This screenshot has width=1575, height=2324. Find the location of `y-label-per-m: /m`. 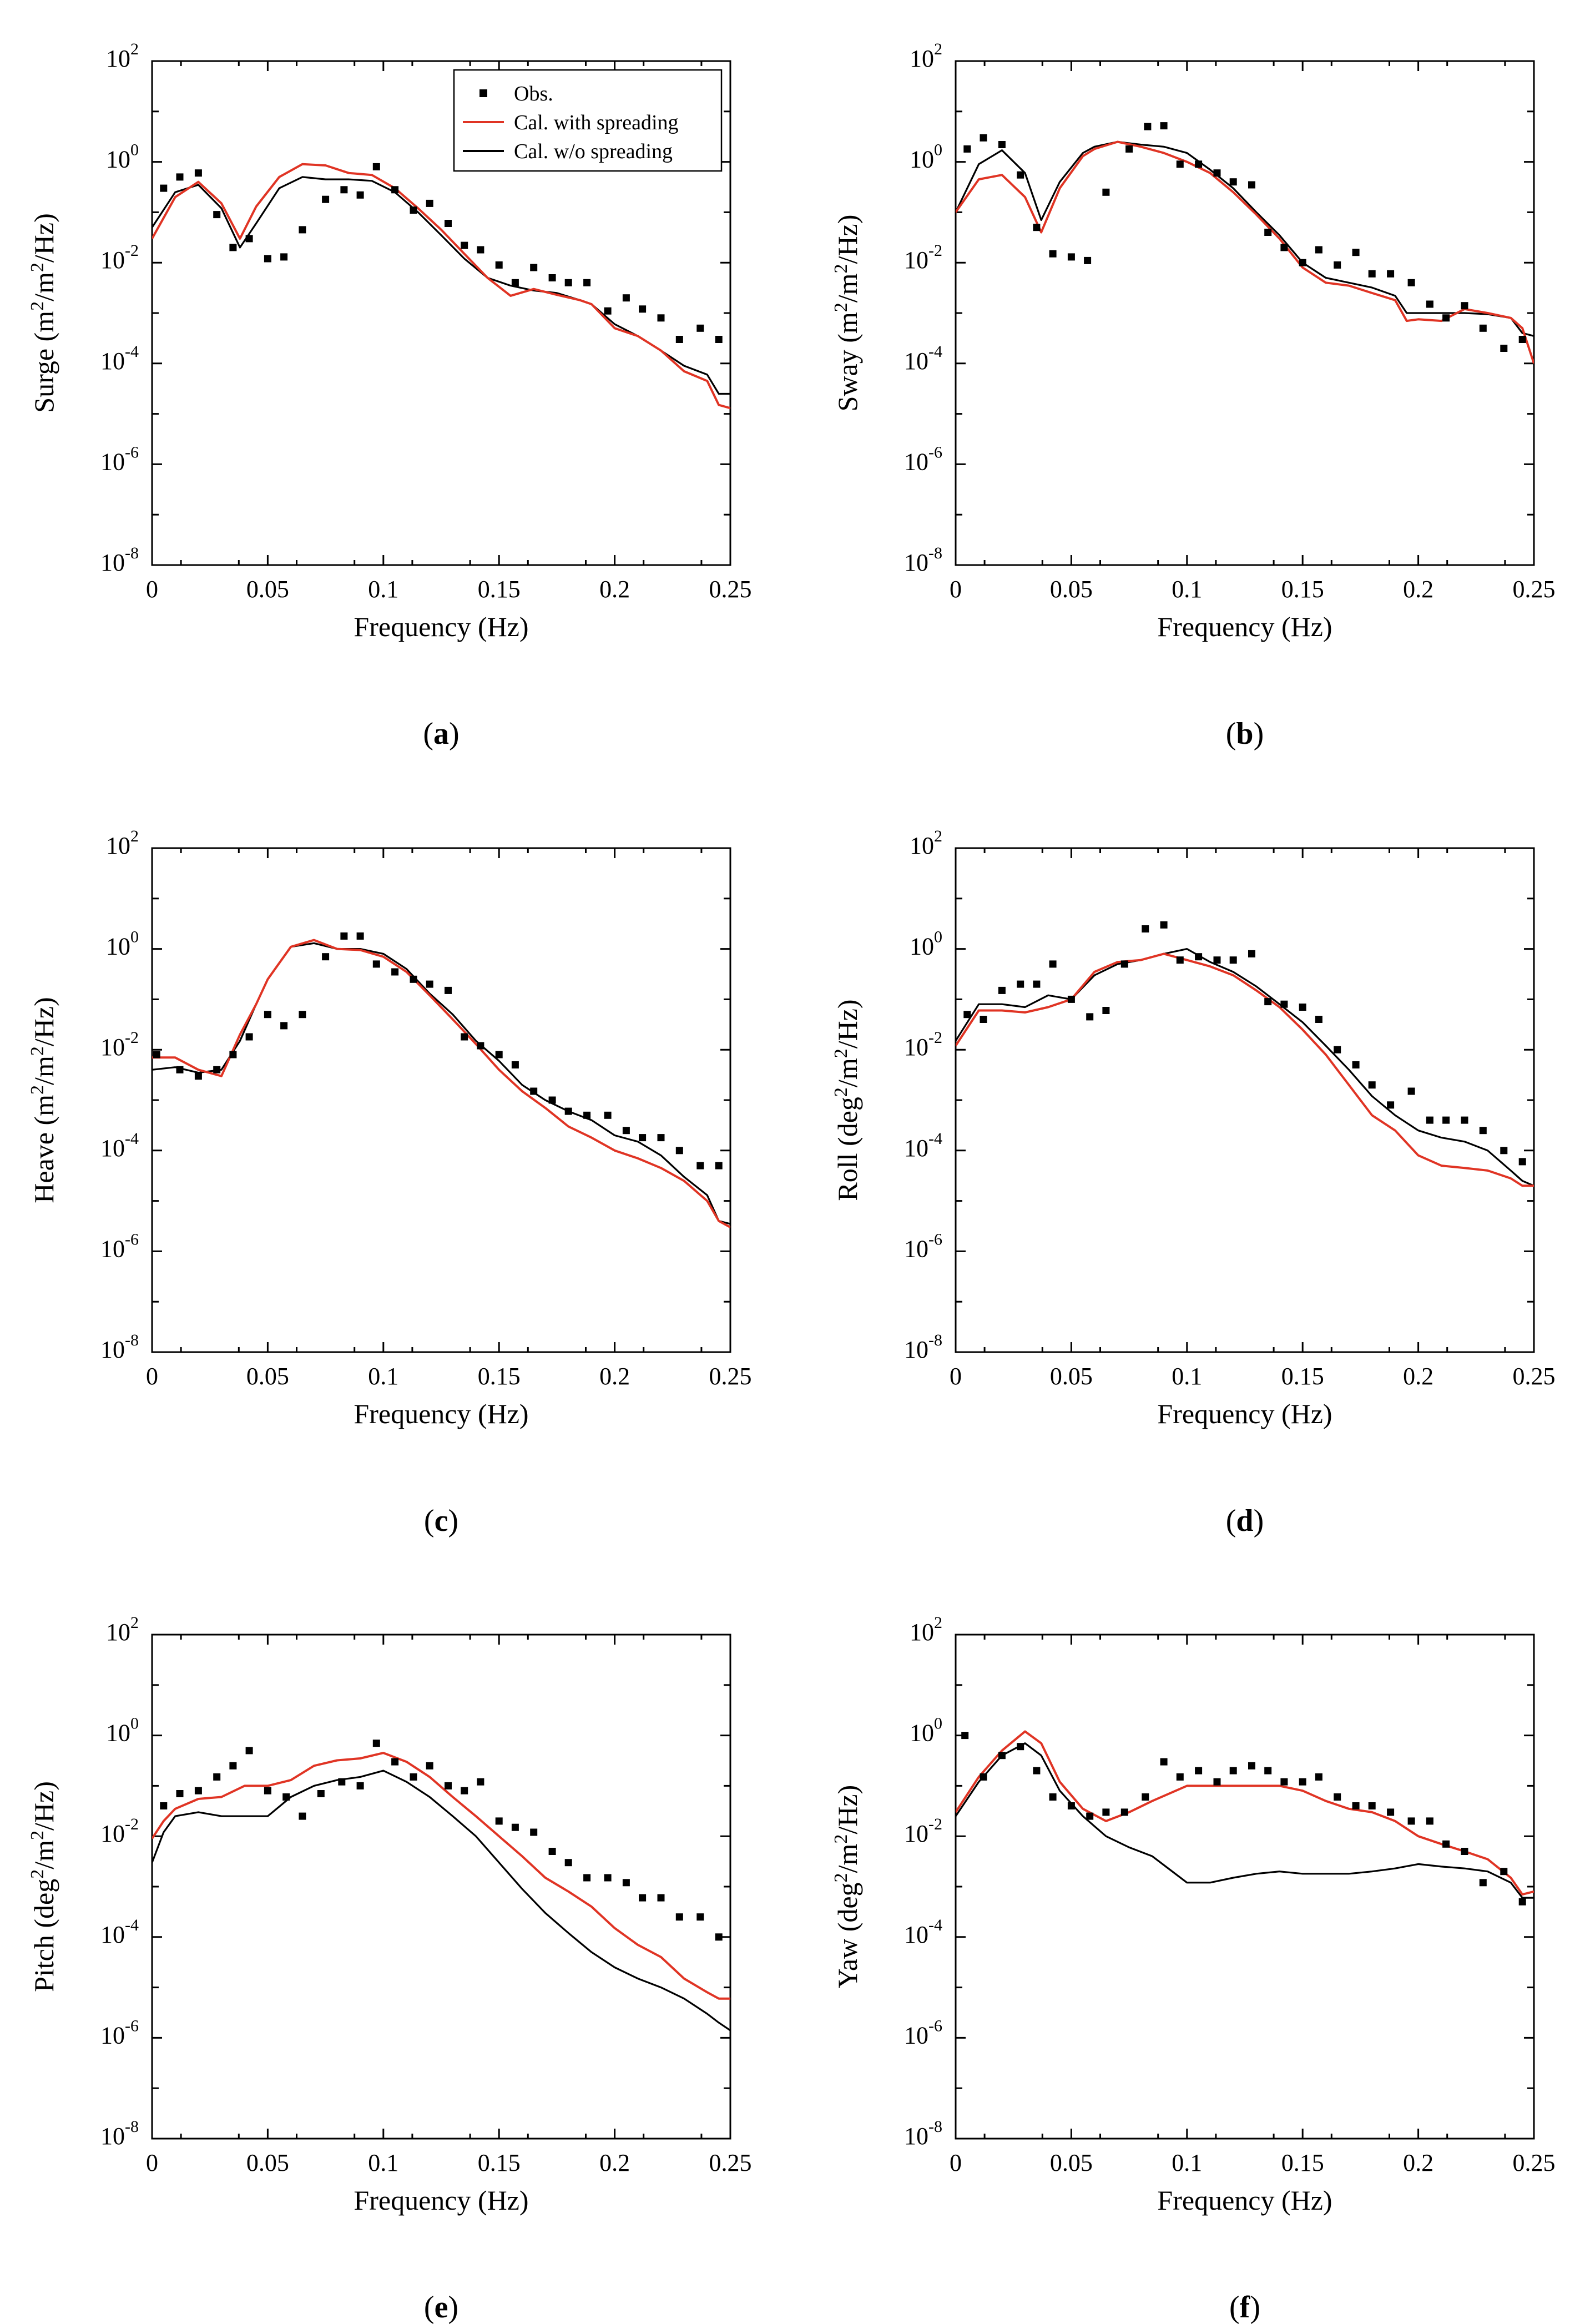

y-label-per-m: /m is located at coordinates (43, 286).